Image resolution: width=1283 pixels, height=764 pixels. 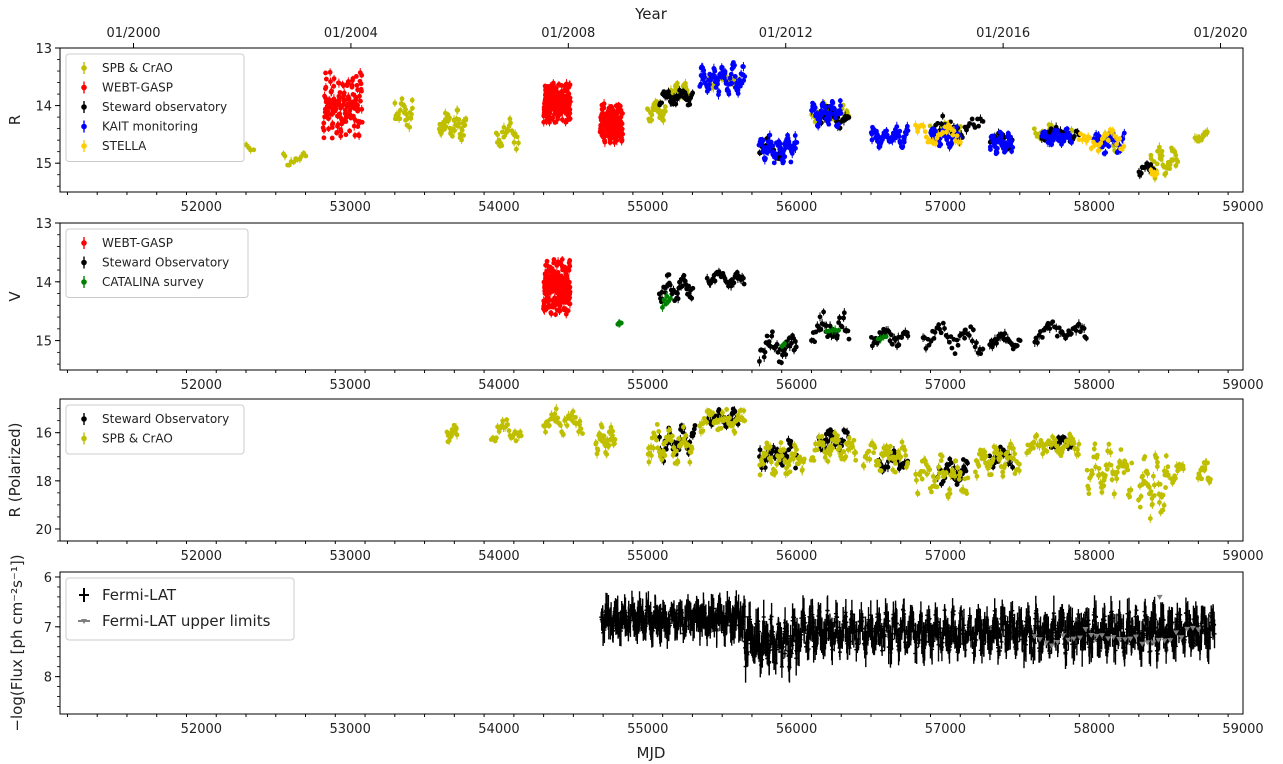 I want to click on top-tick-label: 01/2008, so click(x=568, y=33).